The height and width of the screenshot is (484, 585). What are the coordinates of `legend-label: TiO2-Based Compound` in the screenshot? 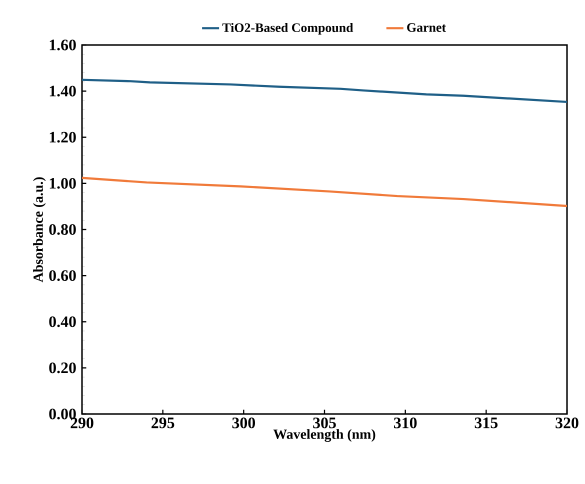 It's located at (288, 28).